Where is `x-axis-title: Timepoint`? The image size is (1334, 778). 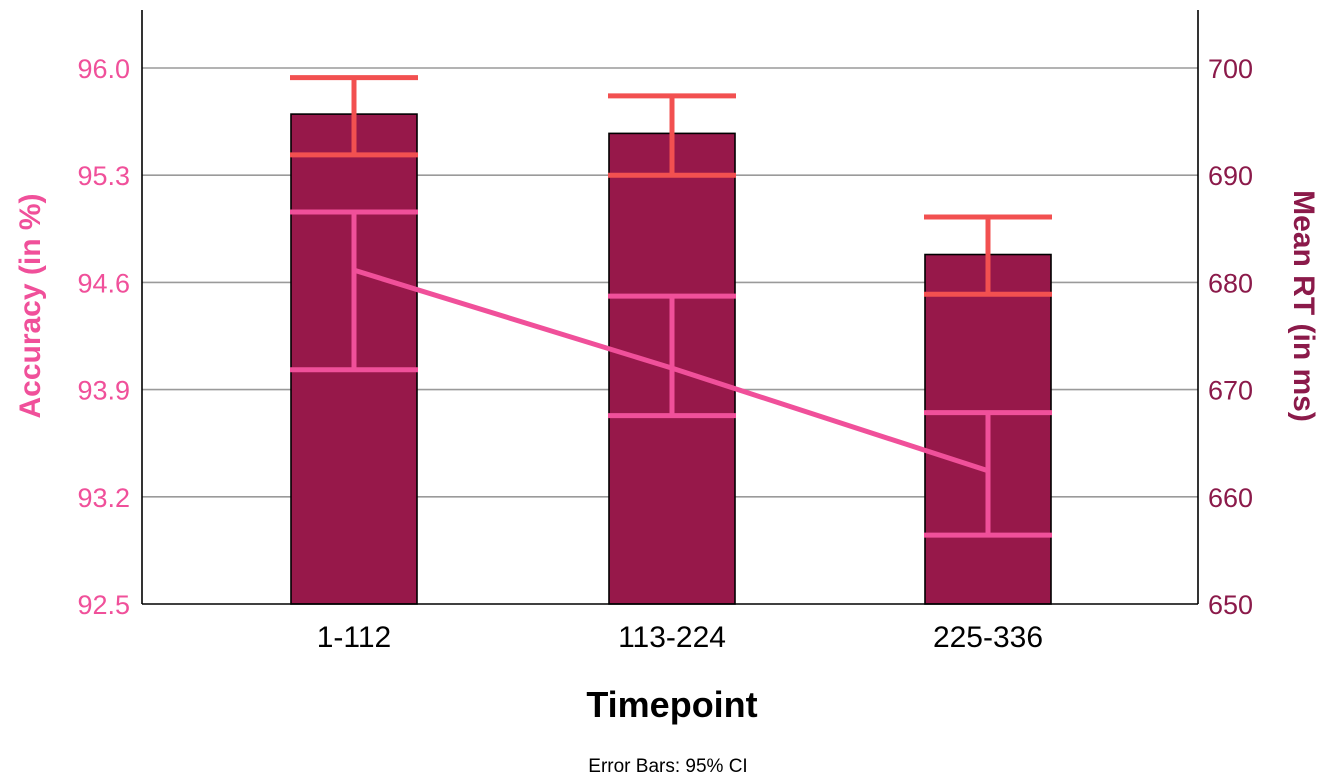 x-axis-title: Timepoint is located at coordinates (671, 704).